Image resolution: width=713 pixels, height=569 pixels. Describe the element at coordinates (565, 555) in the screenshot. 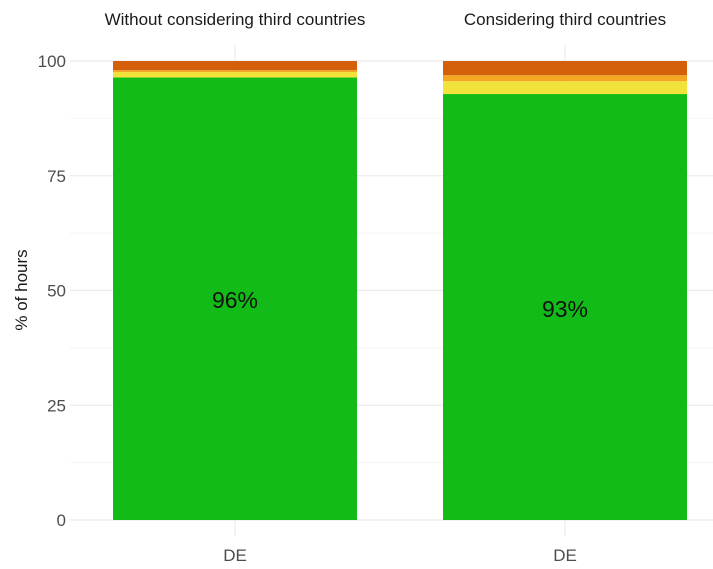

I see `x-tick-label-right: DE` at that location.